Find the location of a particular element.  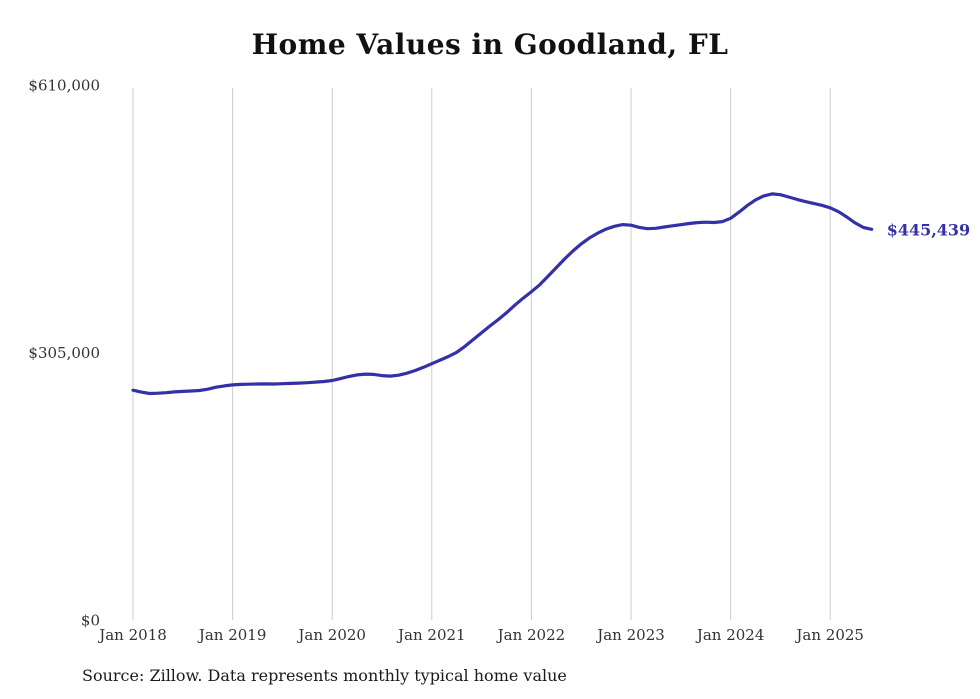

x-tick-label: Jan 2019 is located at coordinates (232, 635).